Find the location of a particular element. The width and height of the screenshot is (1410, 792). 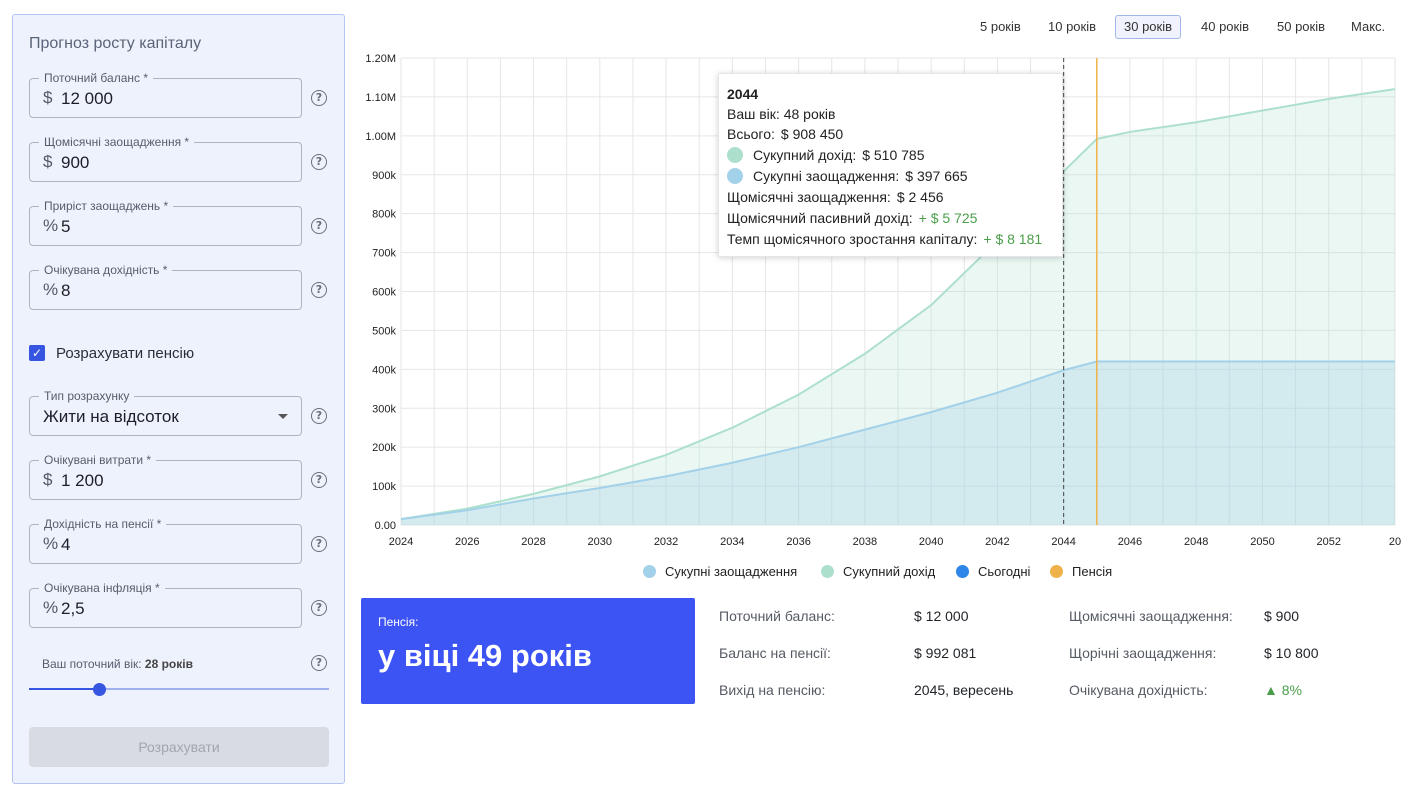

stat-value: $ 992 081 is located at coordinates (945, 653).